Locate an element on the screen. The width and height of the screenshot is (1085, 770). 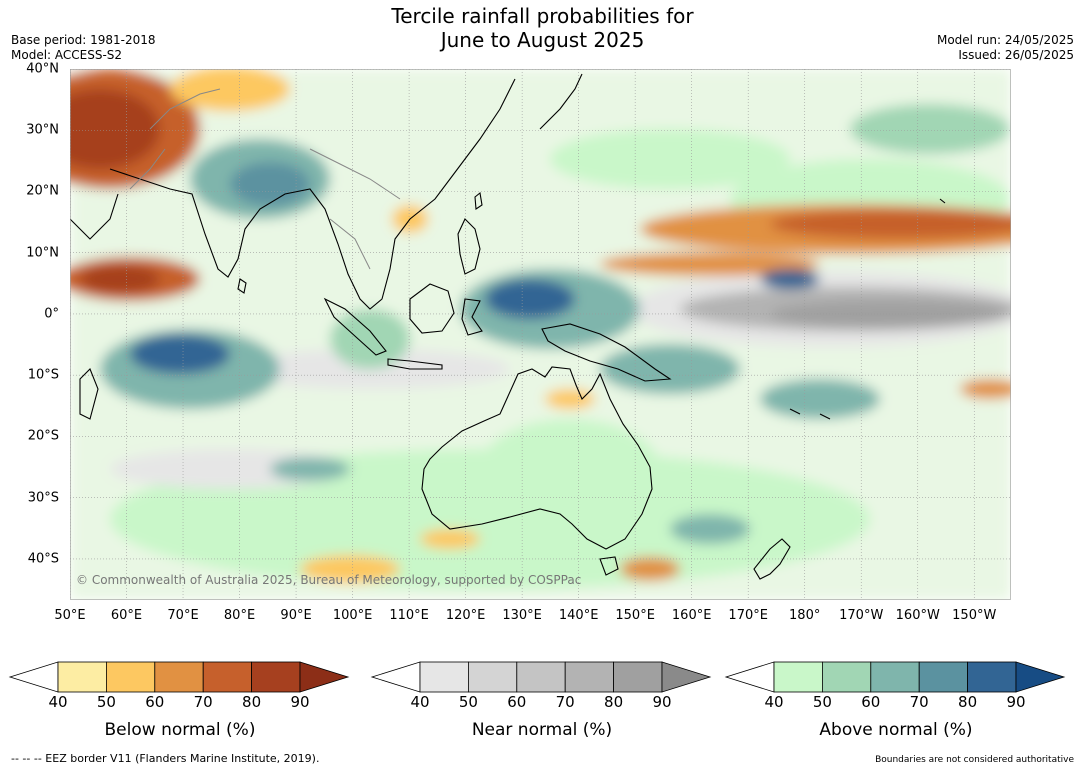
model-run: Model run: 24/05/2025 is located at coordinates (1005, 40).